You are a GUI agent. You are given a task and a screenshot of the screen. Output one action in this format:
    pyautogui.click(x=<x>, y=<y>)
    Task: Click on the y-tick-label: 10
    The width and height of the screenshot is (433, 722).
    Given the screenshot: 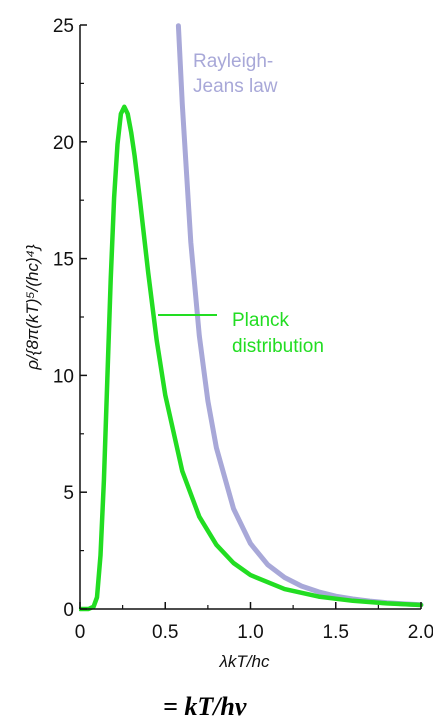 What is the action you would take?
    pyautogui.click(x=63, y=376)
    